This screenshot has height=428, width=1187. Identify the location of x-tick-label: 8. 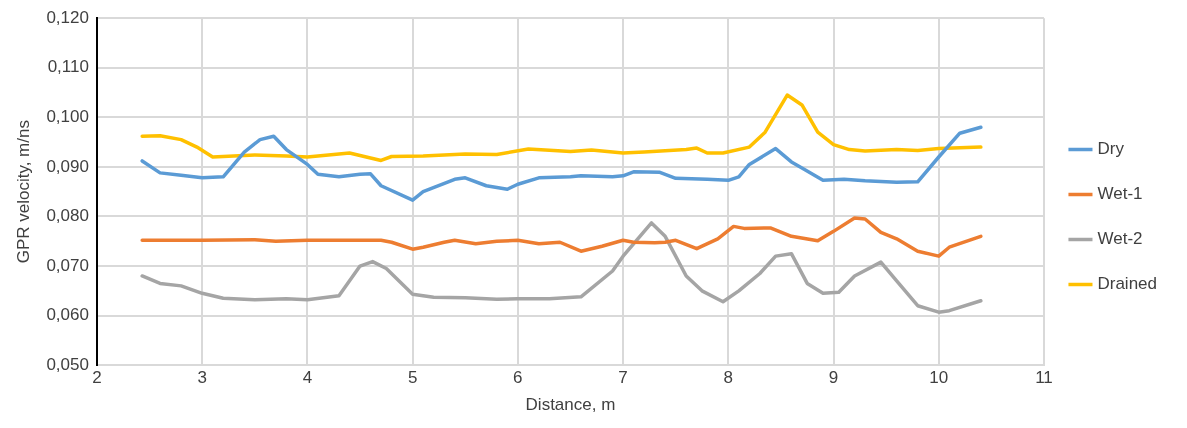
(728, 378).